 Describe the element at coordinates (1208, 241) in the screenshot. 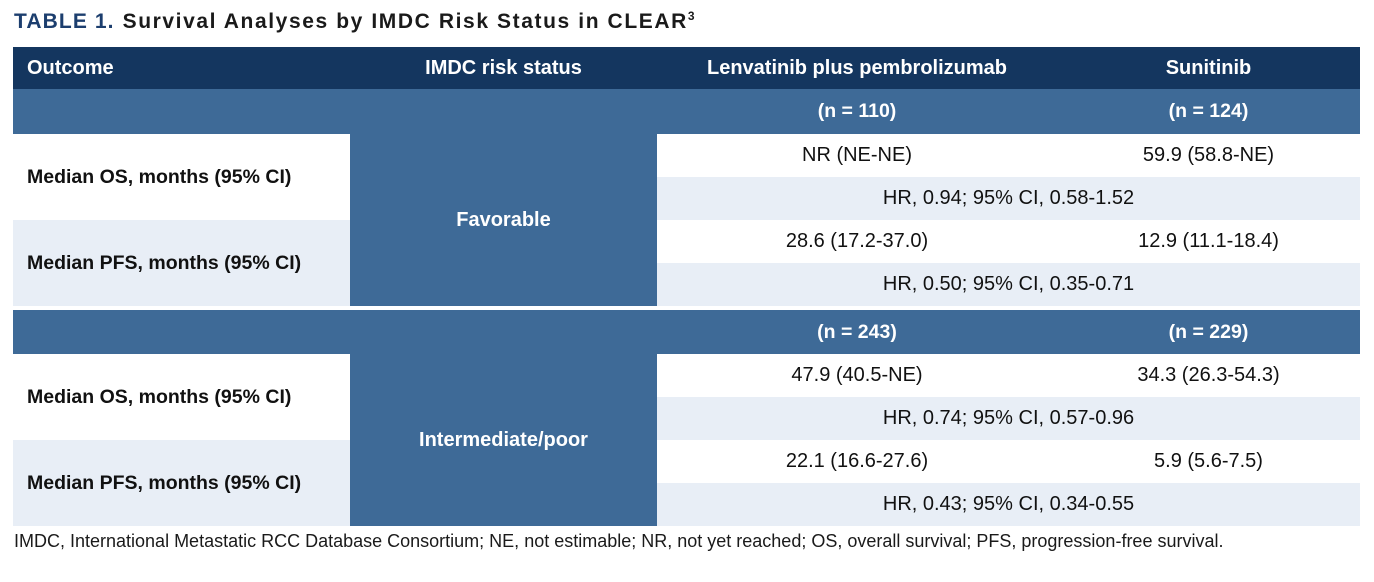

I see `value-pfs-favorable-sunitinib: 12.9 (11.1-18.4)` at that location.